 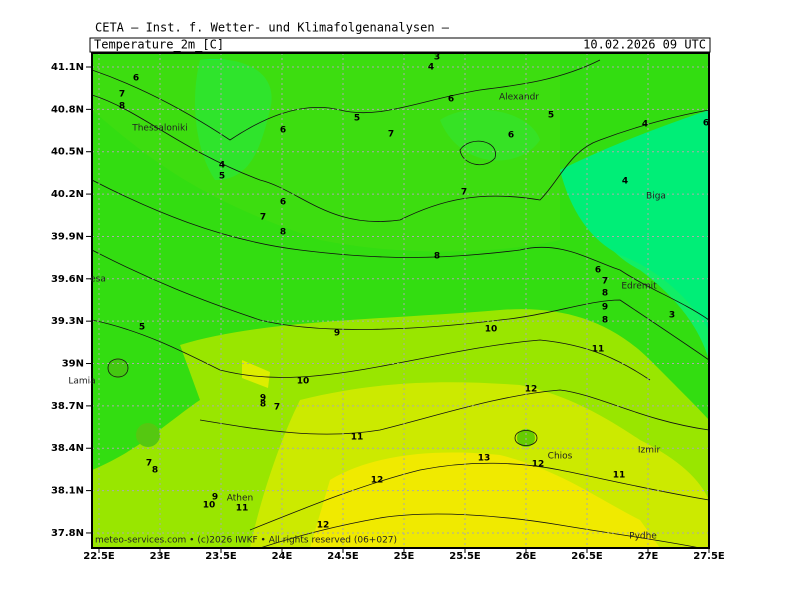 I want to click on date: 10.02.2026 09 UTC, so click(x=644, y=45).